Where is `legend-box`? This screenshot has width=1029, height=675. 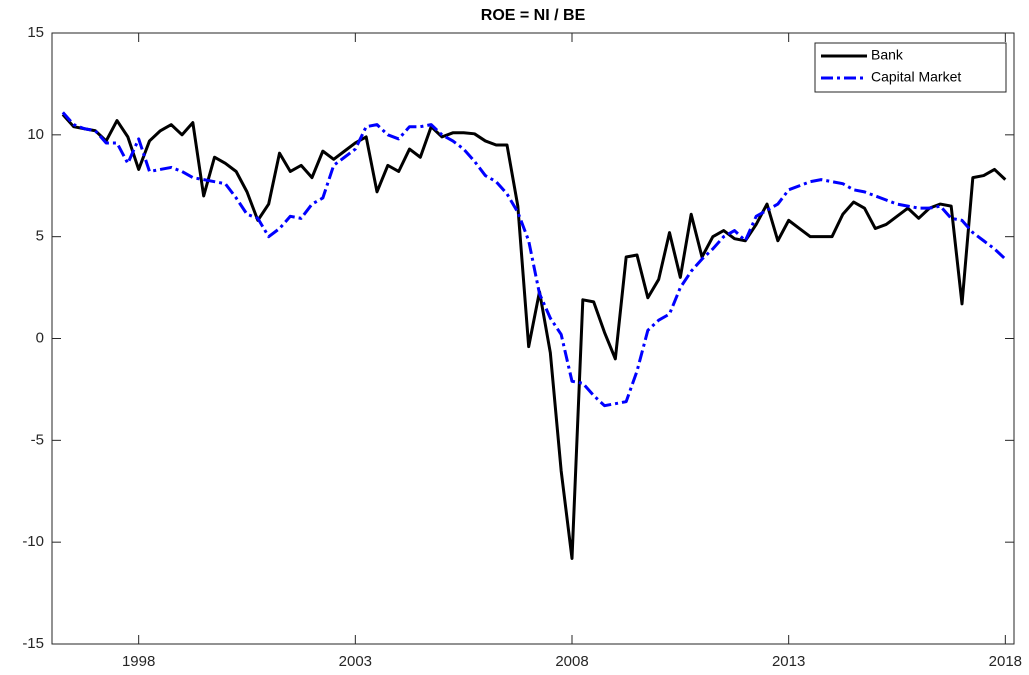
legend-box is located at coordinates (910, 67).